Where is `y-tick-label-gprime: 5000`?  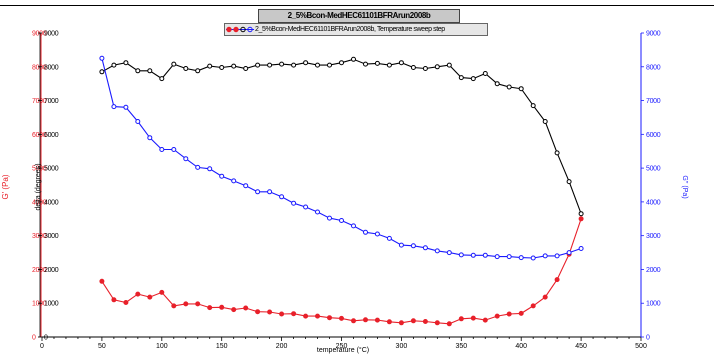
y-tick-label-gprime: 5000 is located at coordinates (39, 169).